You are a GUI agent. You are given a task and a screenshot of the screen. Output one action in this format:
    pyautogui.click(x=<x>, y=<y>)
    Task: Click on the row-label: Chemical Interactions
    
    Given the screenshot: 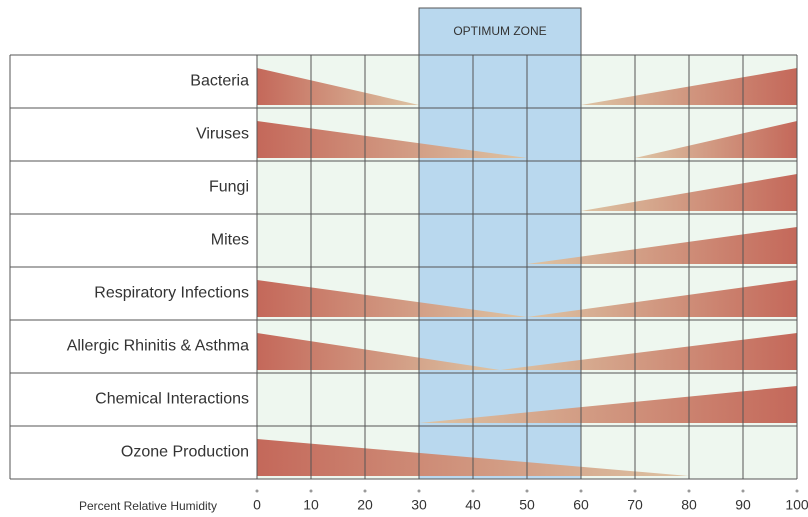 What is the action you would take?
    pyautogui.click(x=172, y=399)
    